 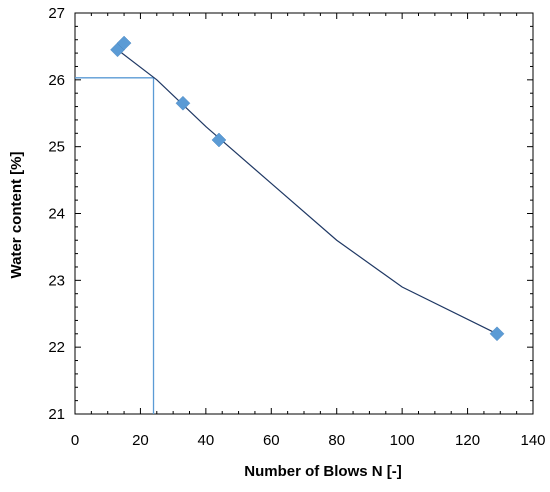 I want to click on x-tick-label: 20, so click(x=140, y=440).